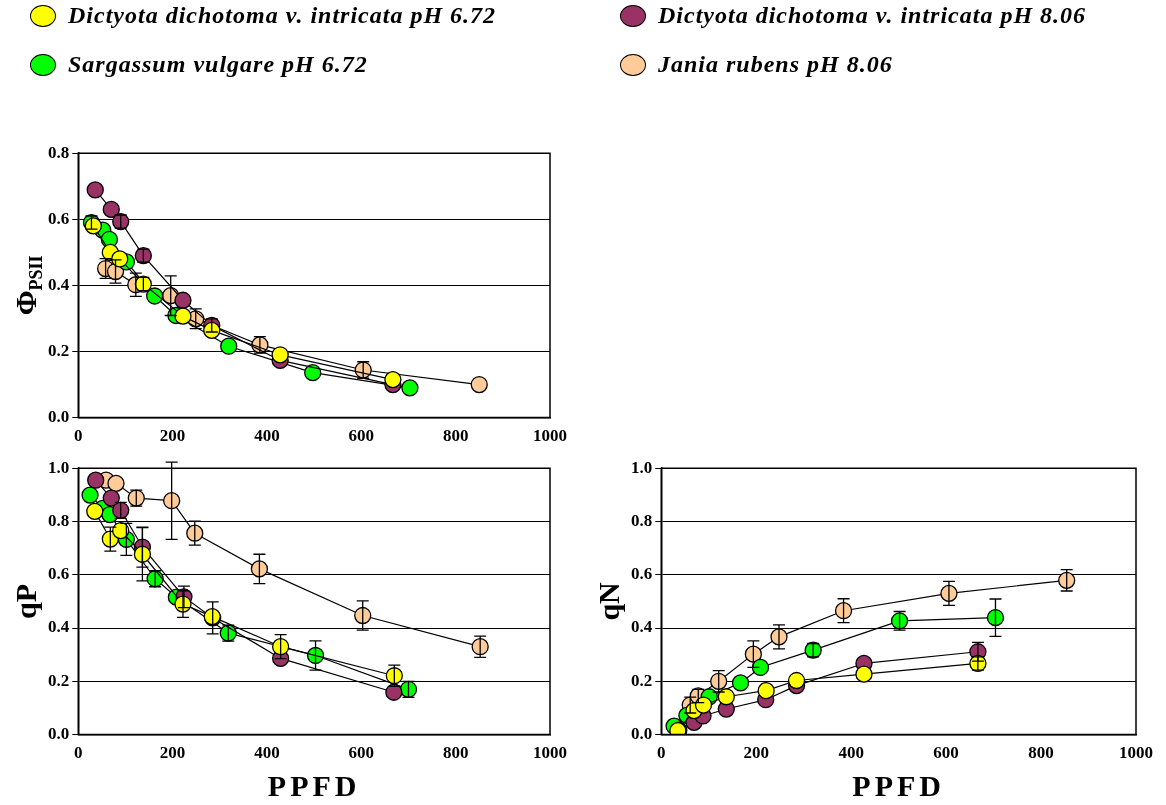 This screenshot has width=1166, height=805. Describe the element at coordinates (872, 15) in the screenshot. I see `legend-label: Dictyota dichotoma v. intricata pH 8.06` at that location.